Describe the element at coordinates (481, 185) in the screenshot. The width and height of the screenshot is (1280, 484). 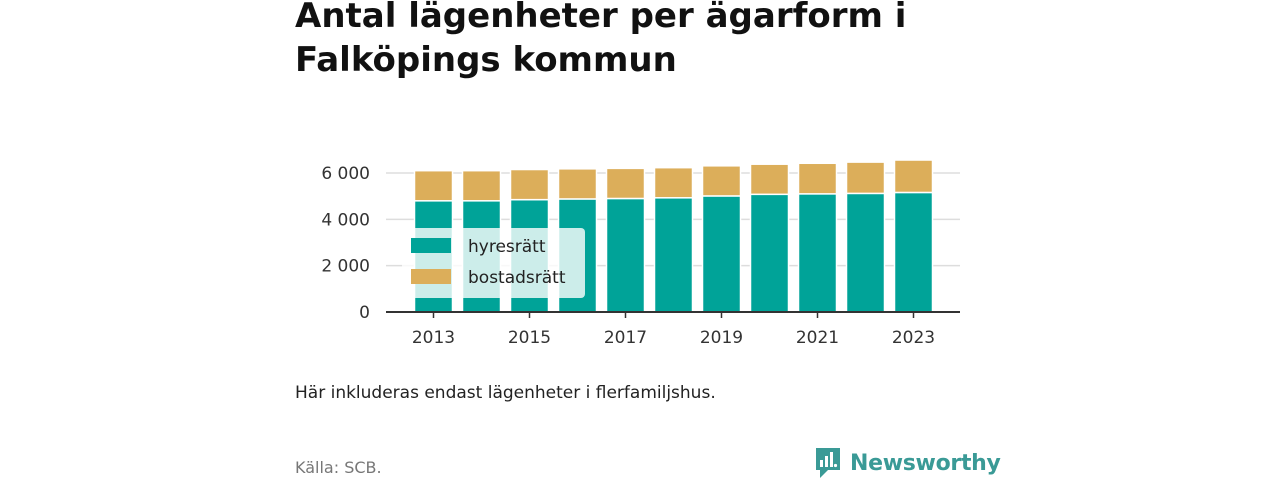
I see `bar-bostadsratt-2014` at that location.